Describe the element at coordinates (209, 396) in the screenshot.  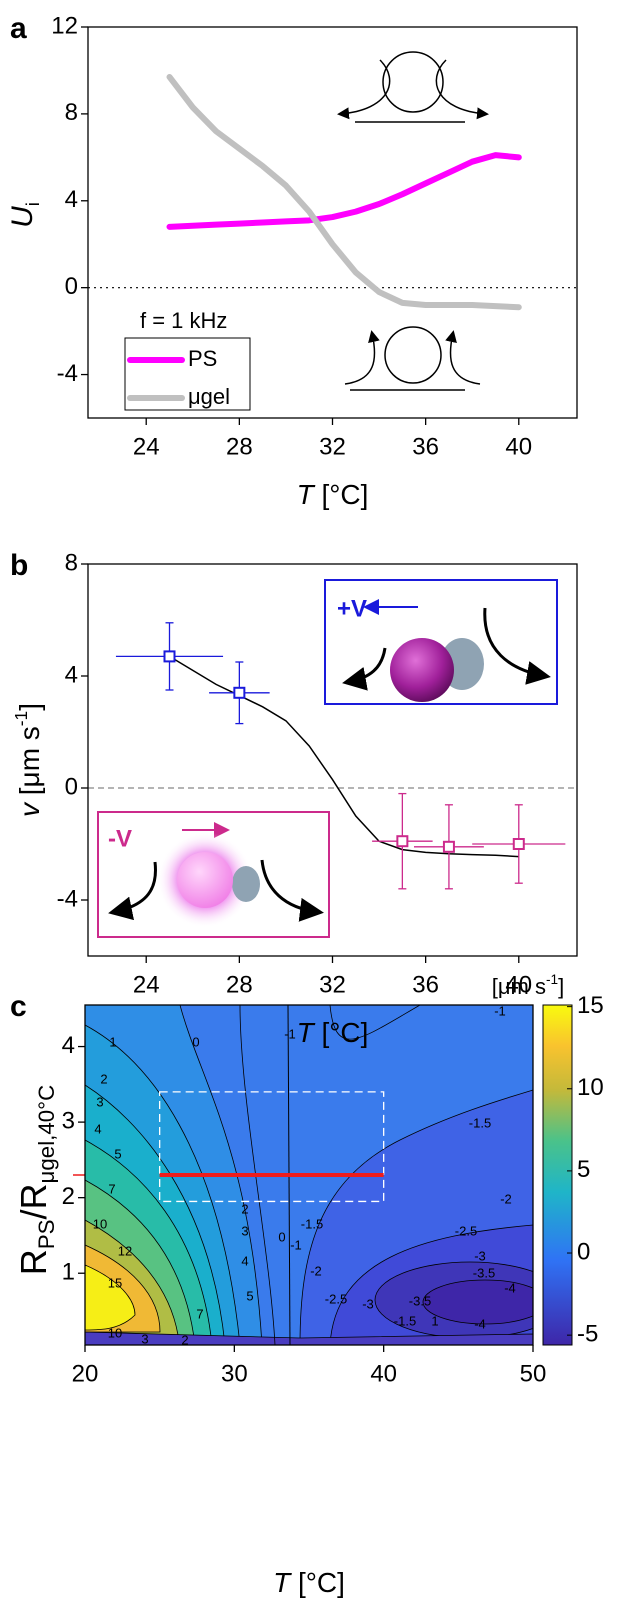
I see `legend-label: μgel` at that location.